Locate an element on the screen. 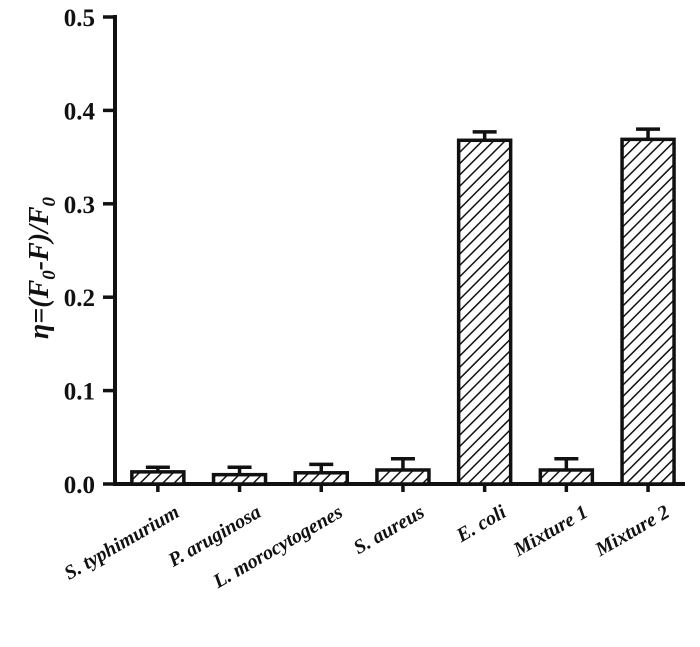 The width and height of the screenshot is (700, 647). x-category-label: Mixture 1 is located at coordinates (550, 531).